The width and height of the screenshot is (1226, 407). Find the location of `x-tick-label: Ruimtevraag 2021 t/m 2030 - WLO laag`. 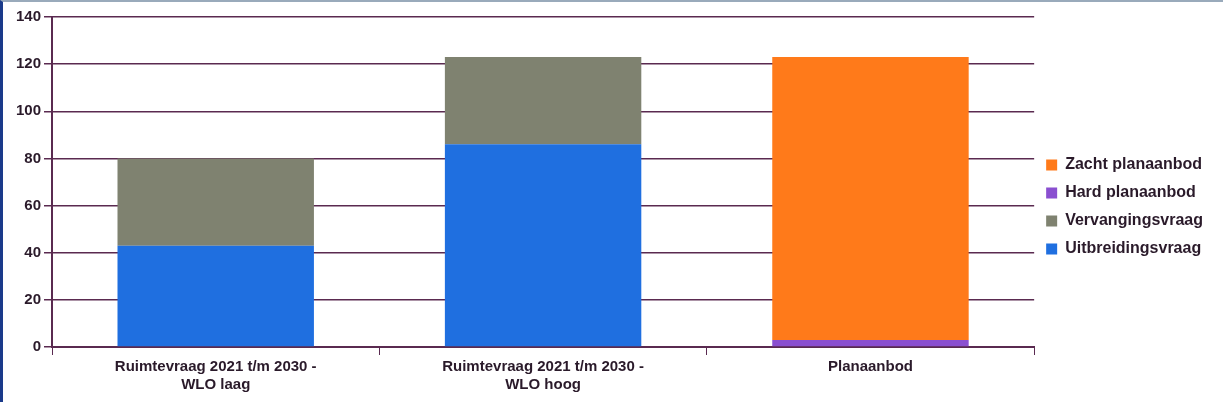

x-tick-label: Ruimtevraag 2021 t/m 2030 - WLO laag is located at coordinates (215, 375).